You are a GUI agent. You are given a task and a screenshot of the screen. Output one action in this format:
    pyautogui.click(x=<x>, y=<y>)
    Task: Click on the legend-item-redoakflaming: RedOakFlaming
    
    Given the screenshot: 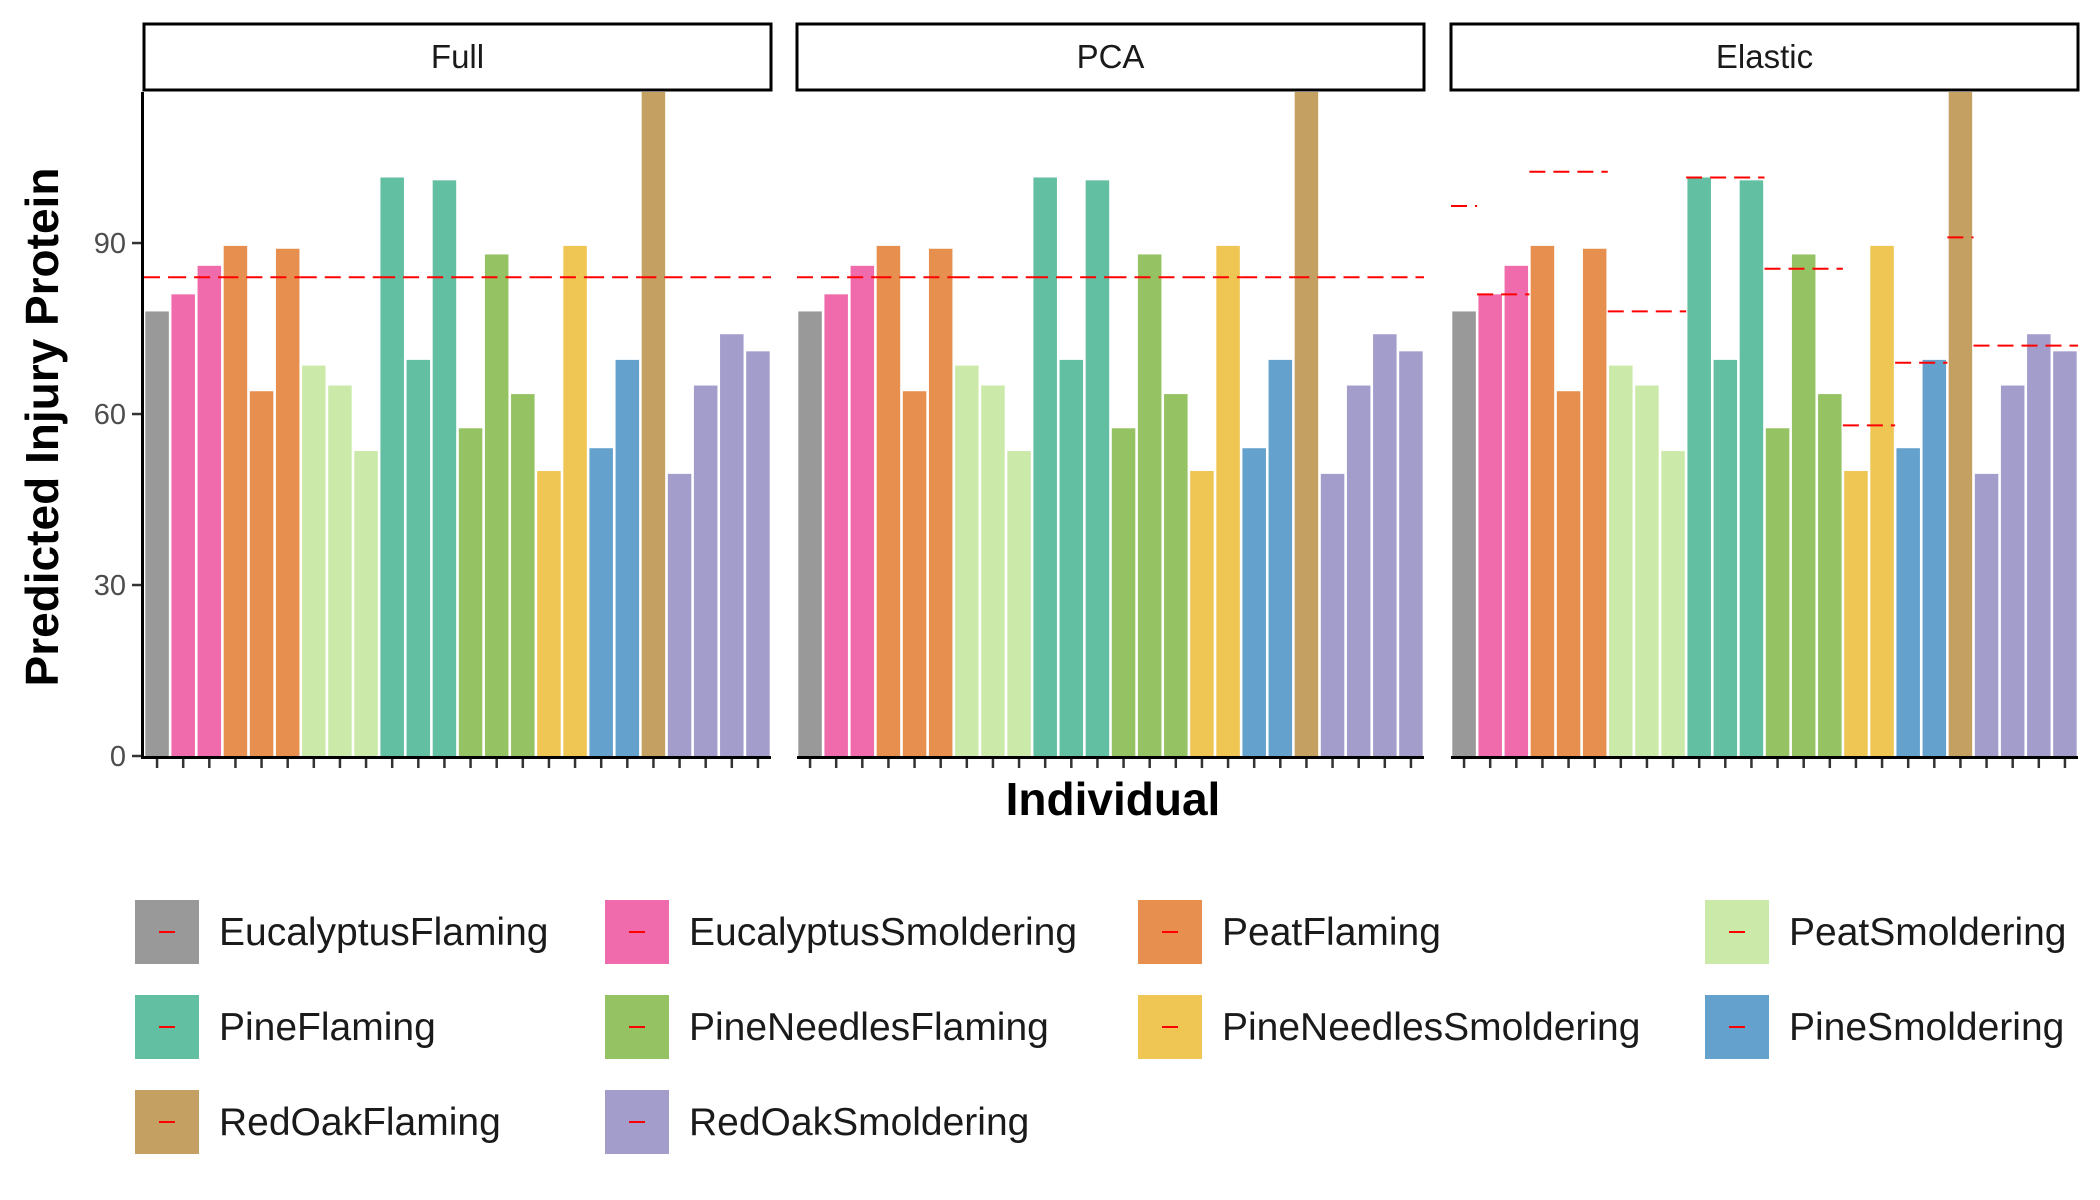 What is the action you would take?
    pyautogui.click(x=318, y=1122)
    